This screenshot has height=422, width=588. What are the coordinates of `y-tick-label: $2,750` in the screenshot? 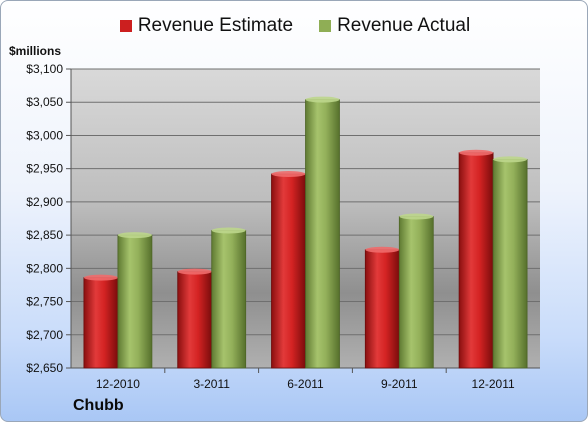 It's located at (44, 302).